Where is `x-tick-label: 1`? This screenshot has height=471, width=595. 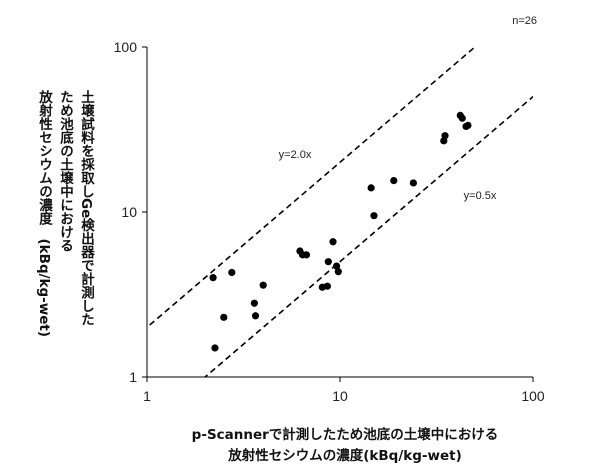 x-tick-label: 1 is located at coordinates (147, 396).